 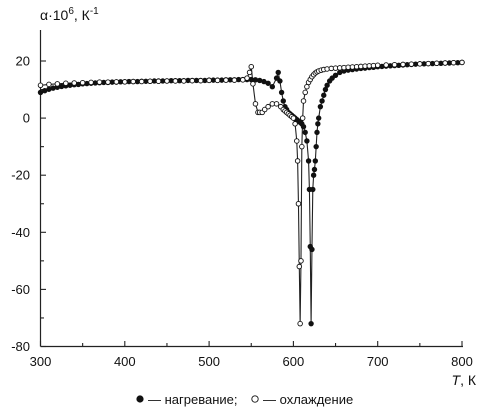 I want to click on y-axis-title-unit: , К, so click(x=82, y=15).